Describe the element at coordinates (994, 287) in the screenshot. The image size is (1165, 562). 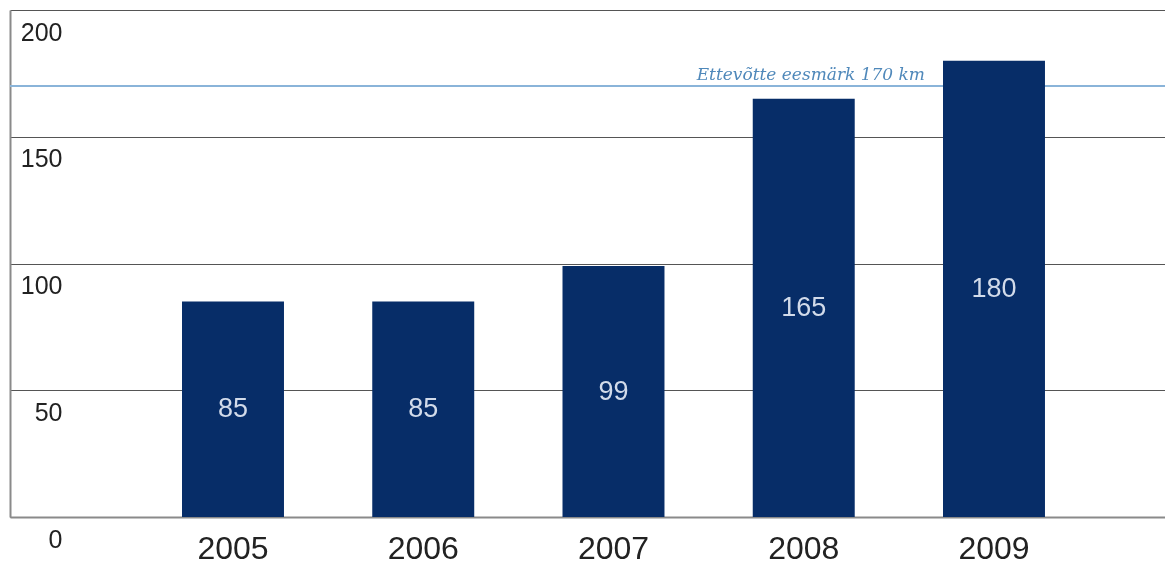
I see `data-label: 180` at that location.